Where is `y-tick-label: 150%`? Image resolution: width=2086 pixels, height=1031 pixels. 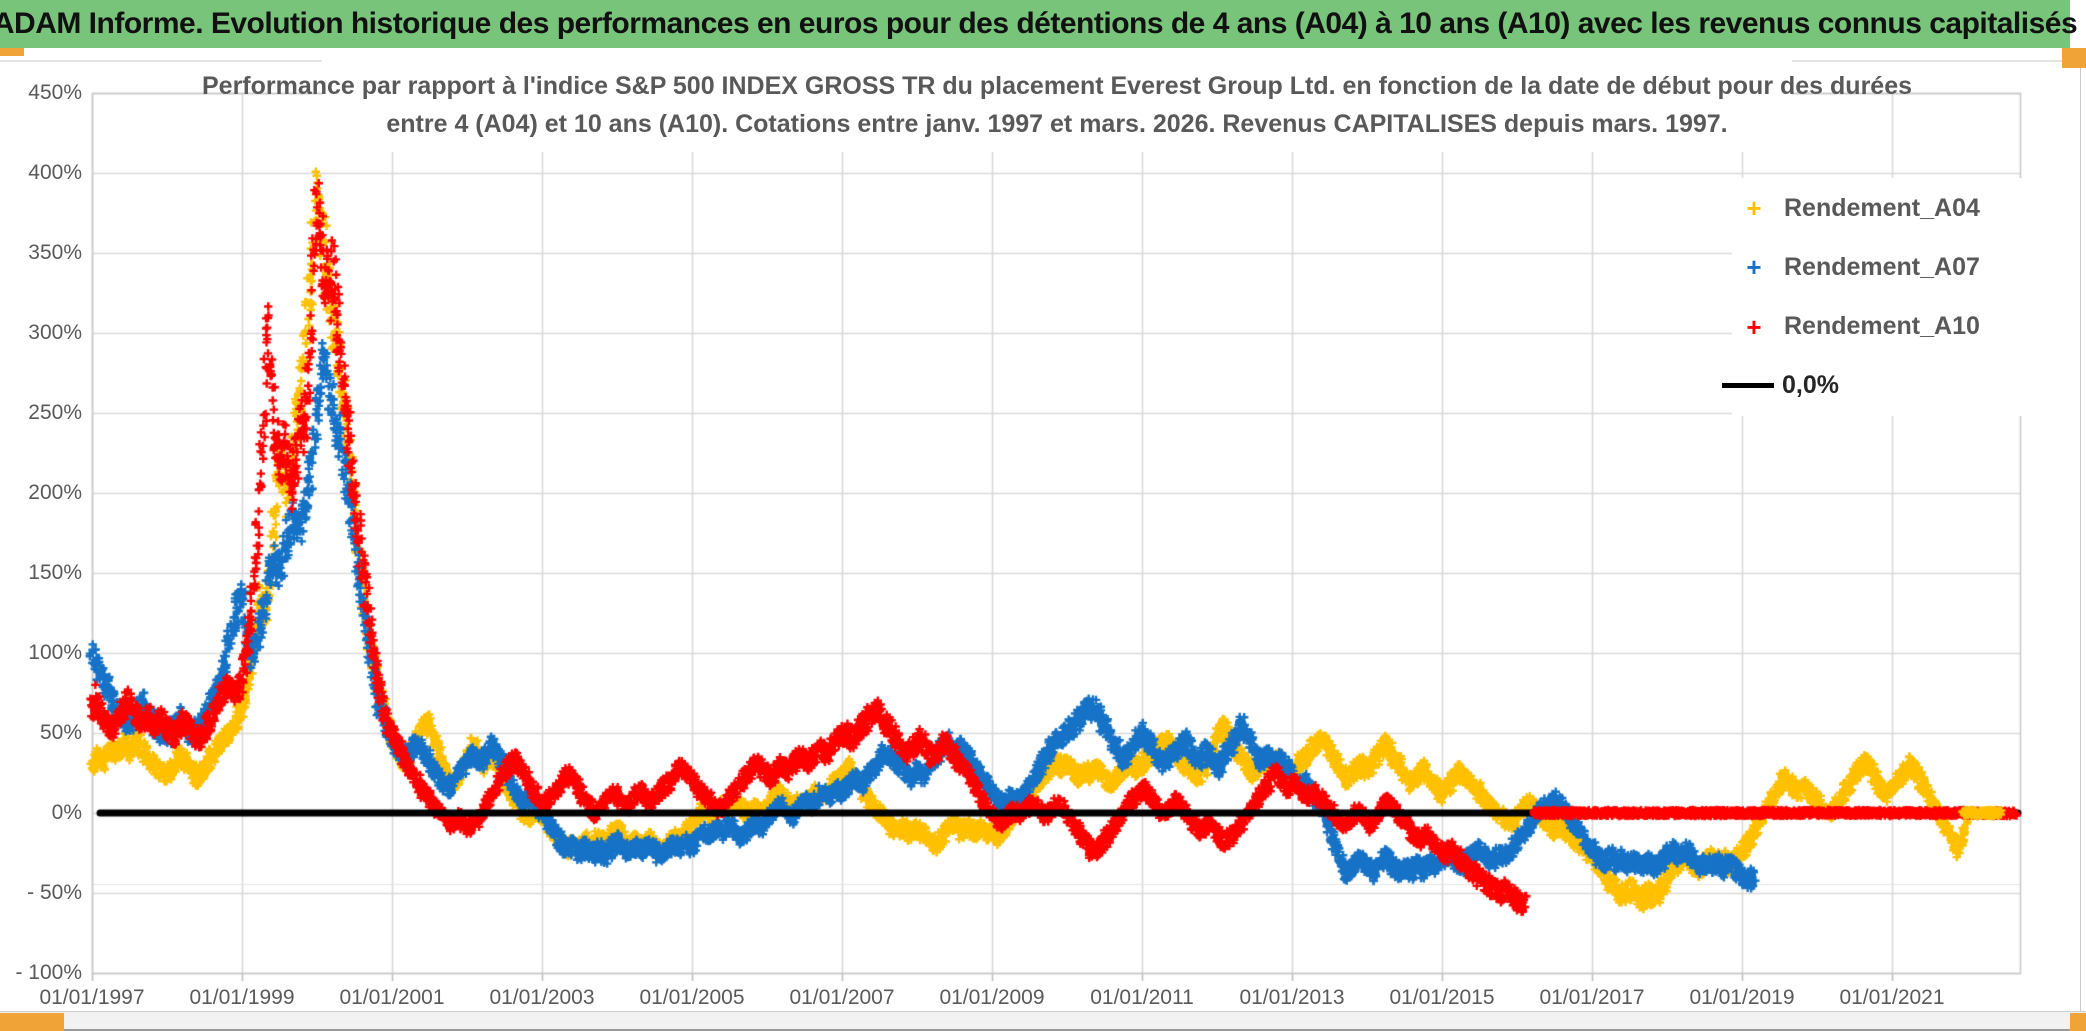 y-tick-label: 150% is located at coordinates (55, 572).